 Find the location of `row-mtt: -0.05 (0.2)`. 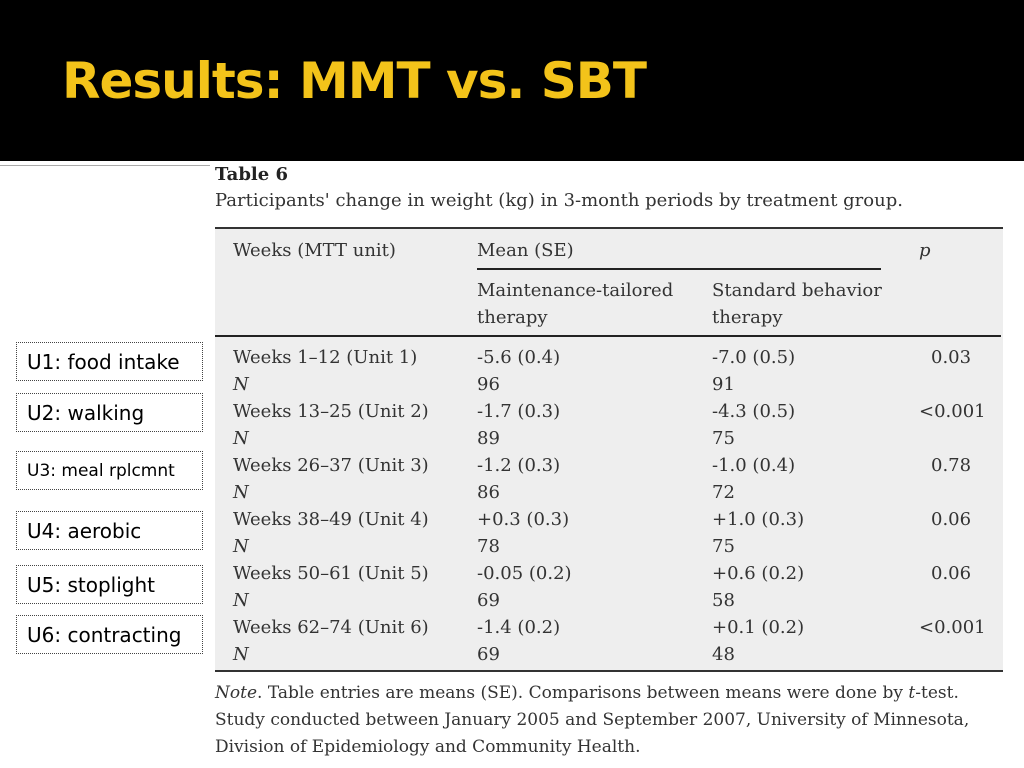

row-mtt: -0.05 (0.2) is located at coordinates (524, 573).